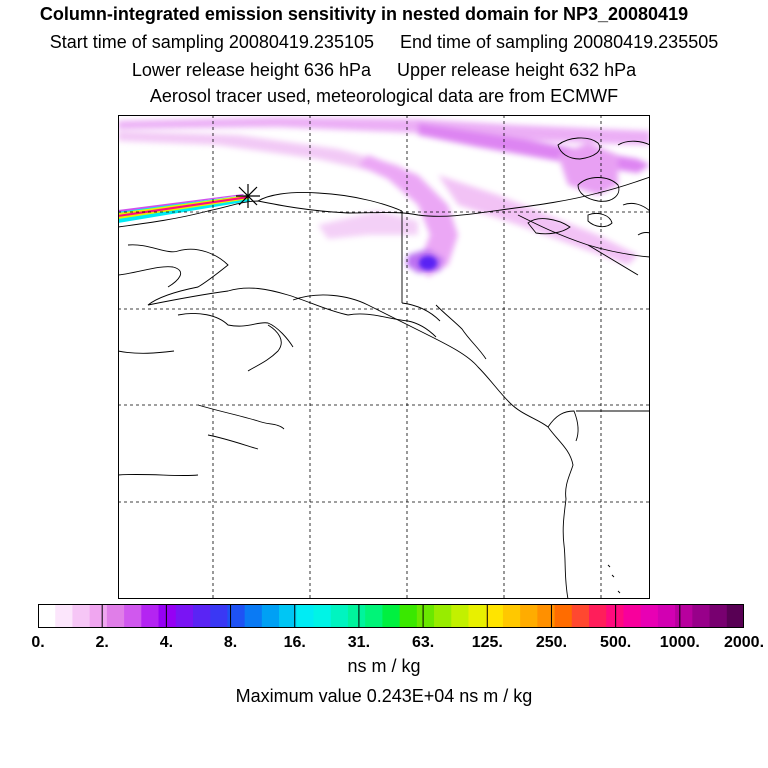  What do you see at coordinates (102, 642) in the screenshot?
I see `colorbar-tick-label: 2.` at bounding box center [102, 642].